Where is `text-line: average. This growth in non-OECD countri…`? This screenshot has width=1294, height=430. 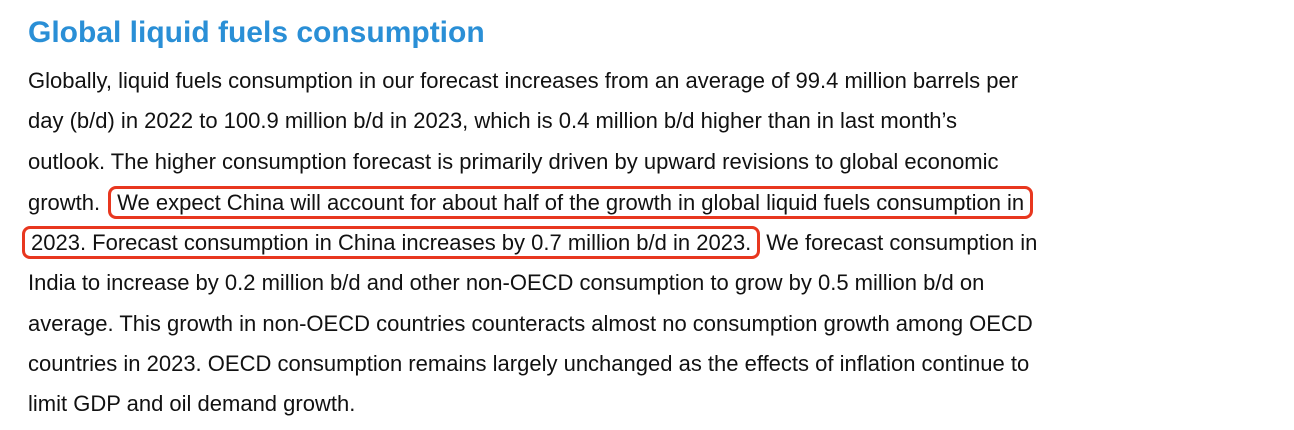
text-line: average. This growth in non-OECD countri… is located at coordinates (530, 324).